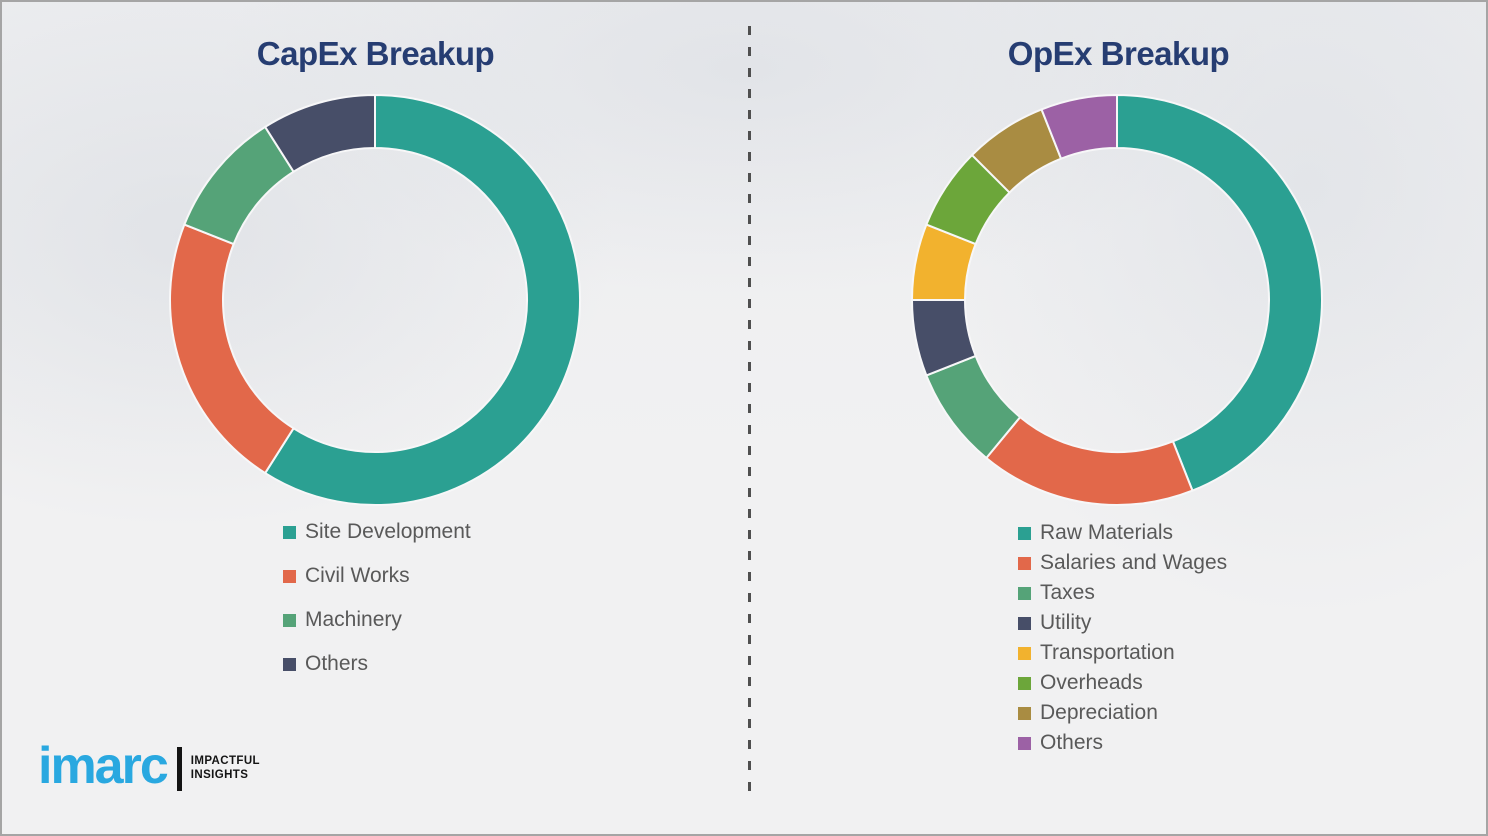  I want to click on legend-swatch-overheads, so click(1024, 683).